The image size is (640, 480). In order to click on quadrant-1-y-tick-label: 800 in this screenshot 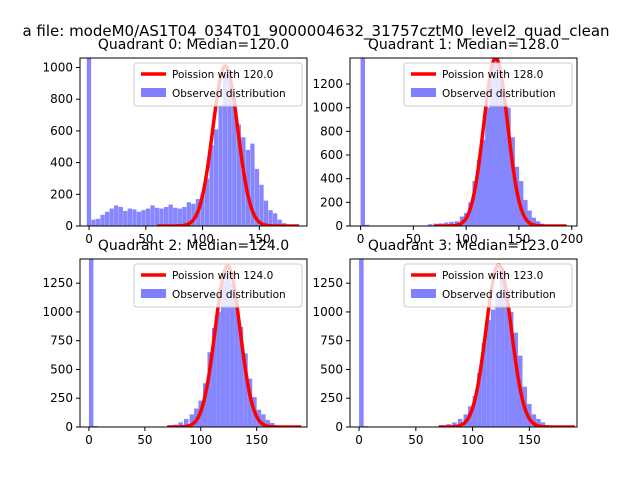, I will do `click(331, 131)`.